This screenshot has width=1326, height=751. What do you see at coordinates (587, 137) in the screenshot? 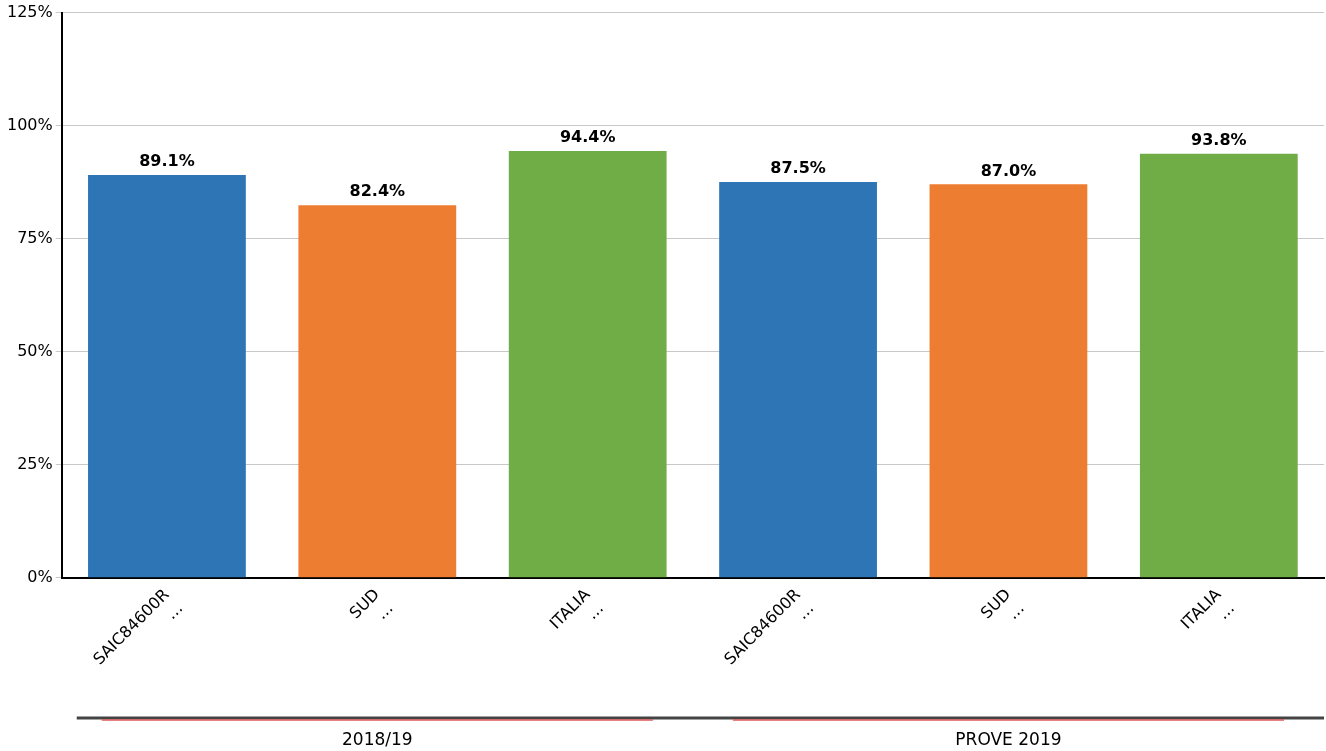
I see `data-label: 94.4%` at bounding box center [587, 137].